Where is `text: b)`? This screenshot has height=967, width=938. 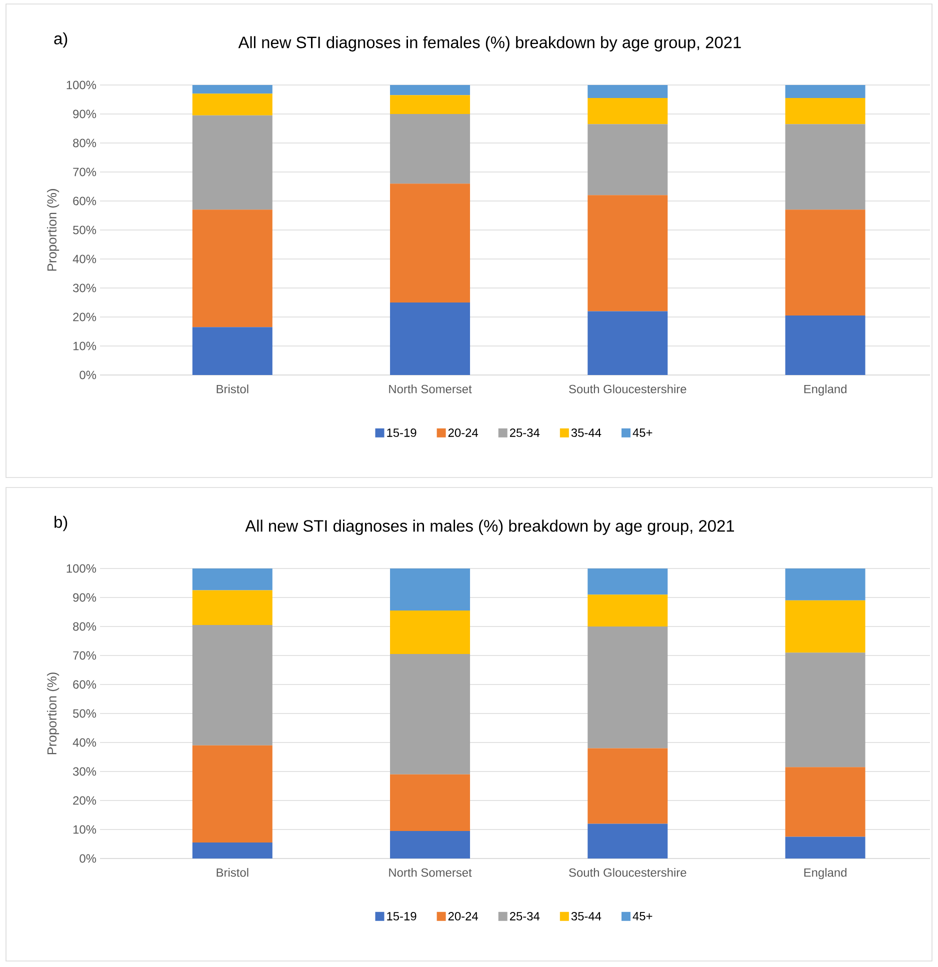
text: b) is located at coordinates (61, 524).